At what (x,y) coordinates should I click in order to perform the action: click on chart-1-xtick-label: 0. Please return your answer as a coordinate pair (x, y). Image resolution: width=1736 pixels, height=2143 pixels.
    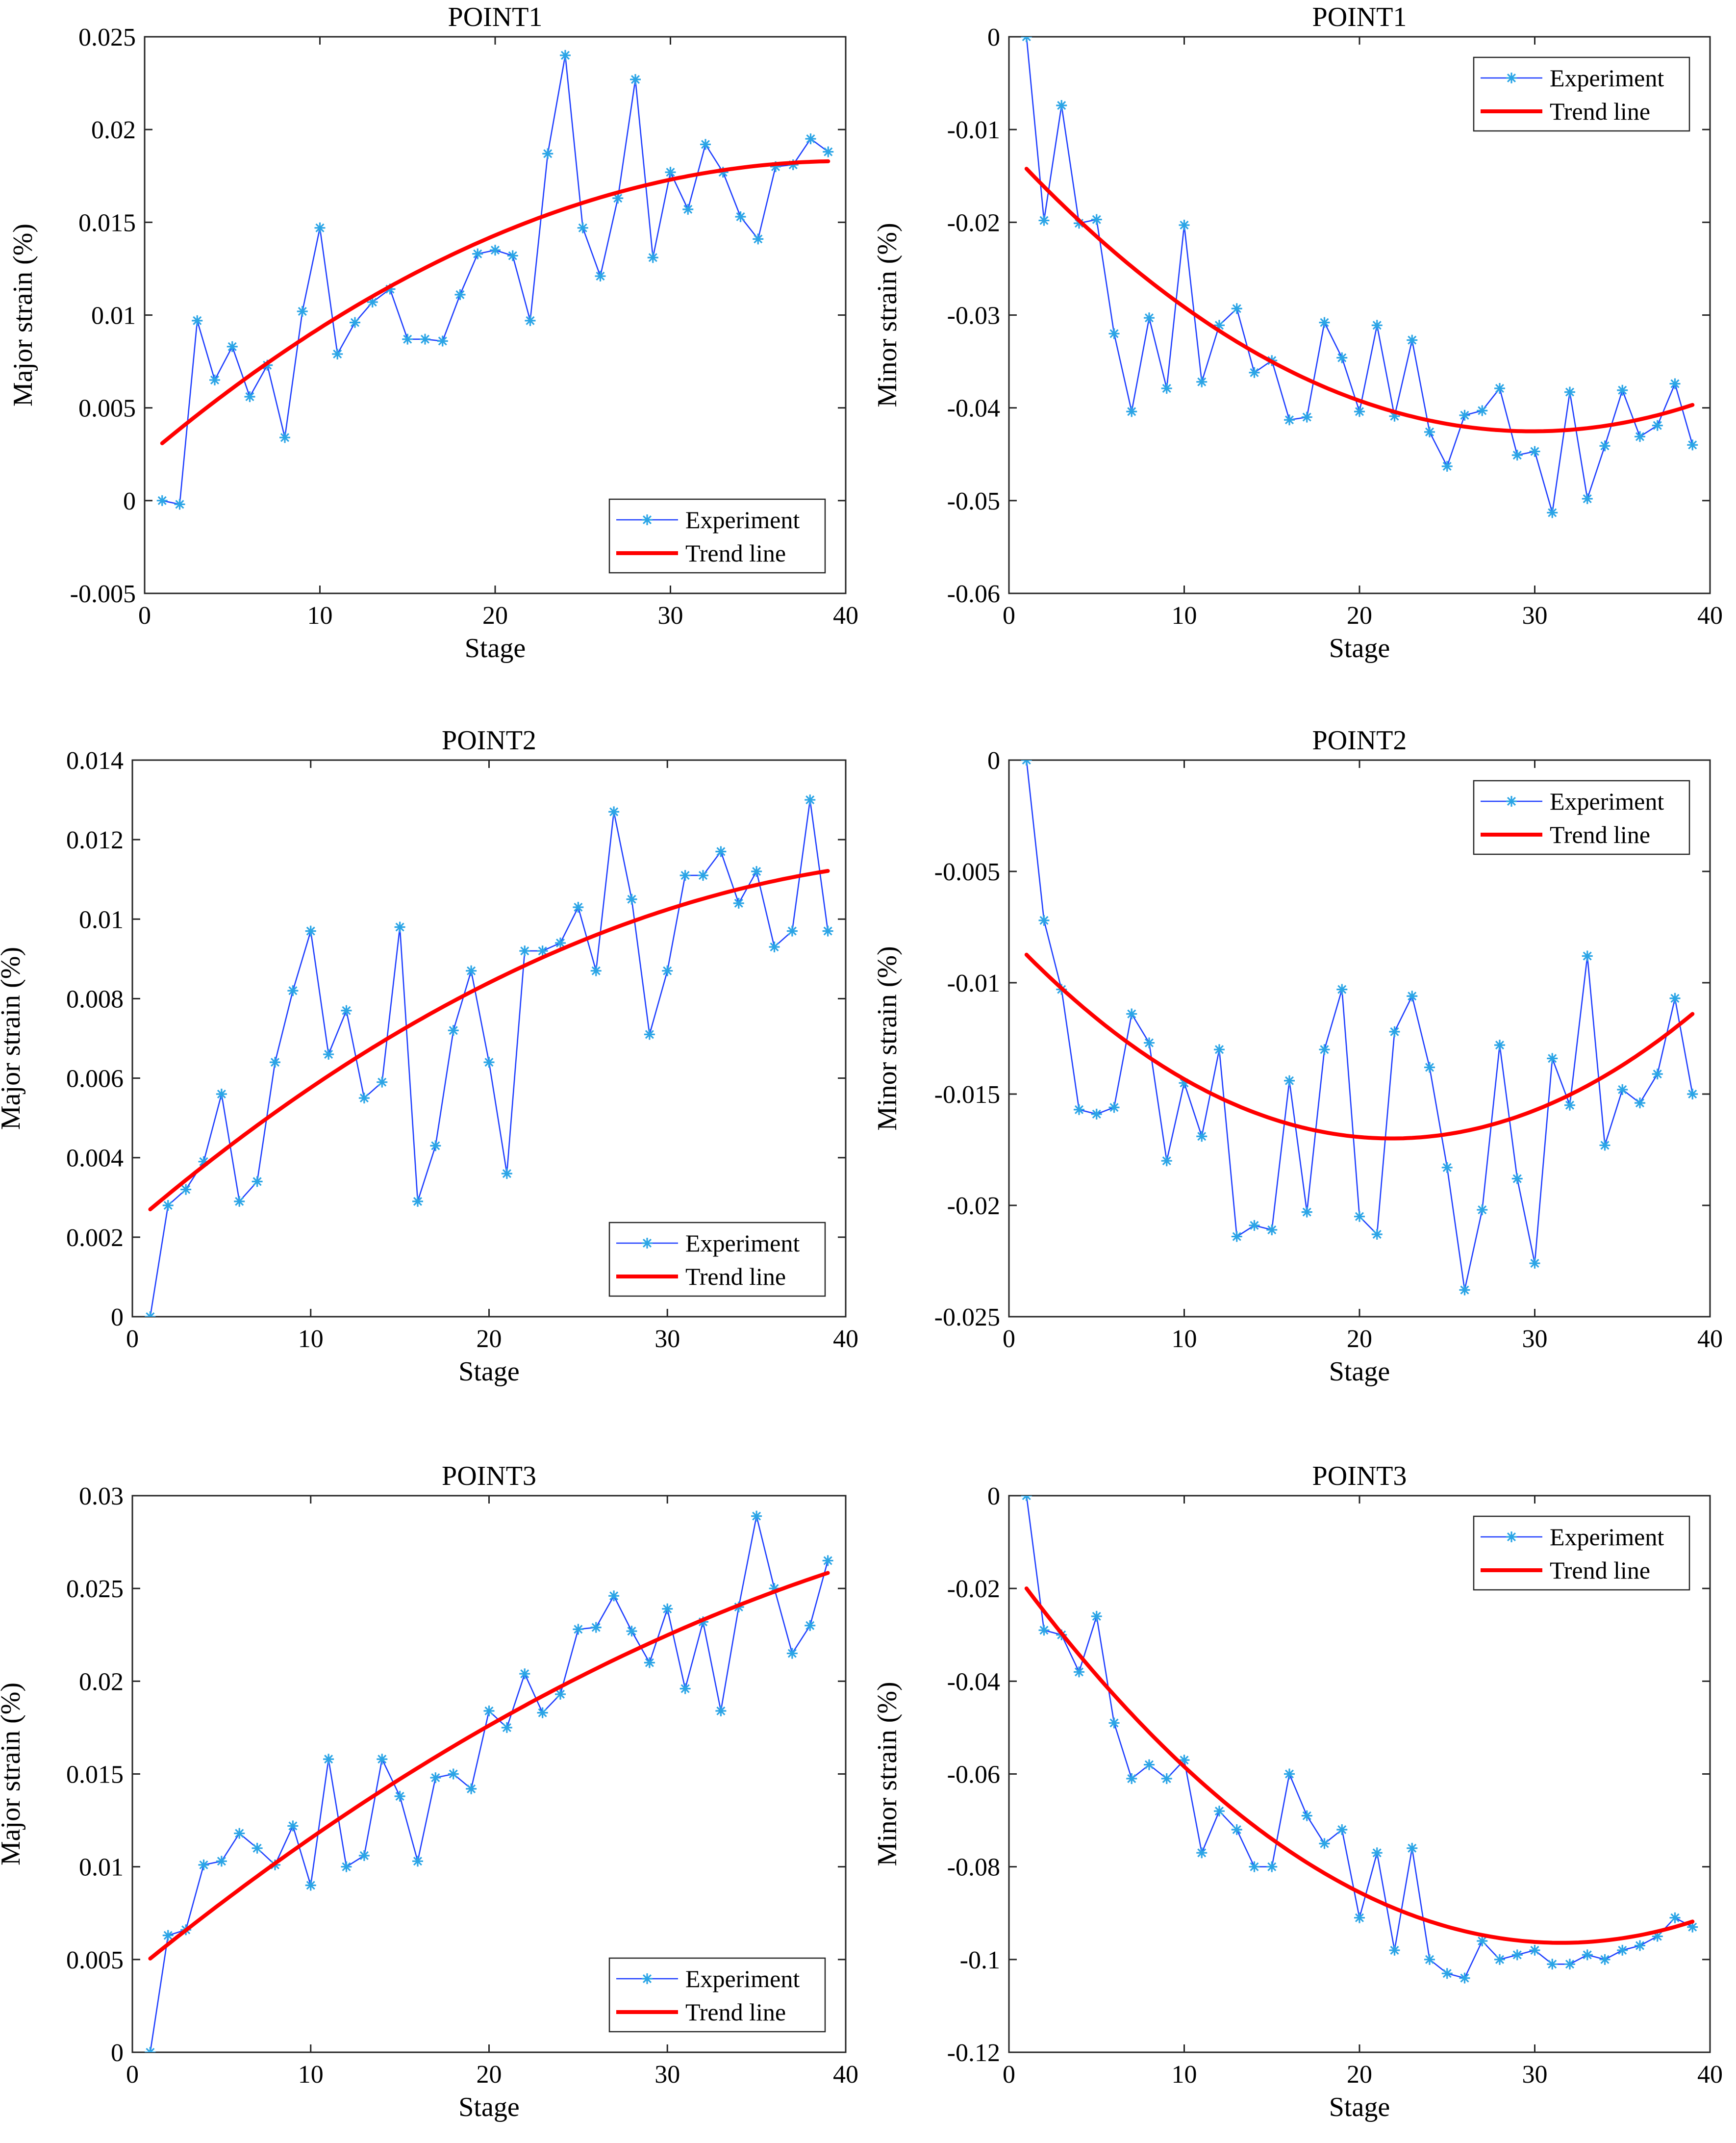
    Looking at the image, I should click on (144, 616).